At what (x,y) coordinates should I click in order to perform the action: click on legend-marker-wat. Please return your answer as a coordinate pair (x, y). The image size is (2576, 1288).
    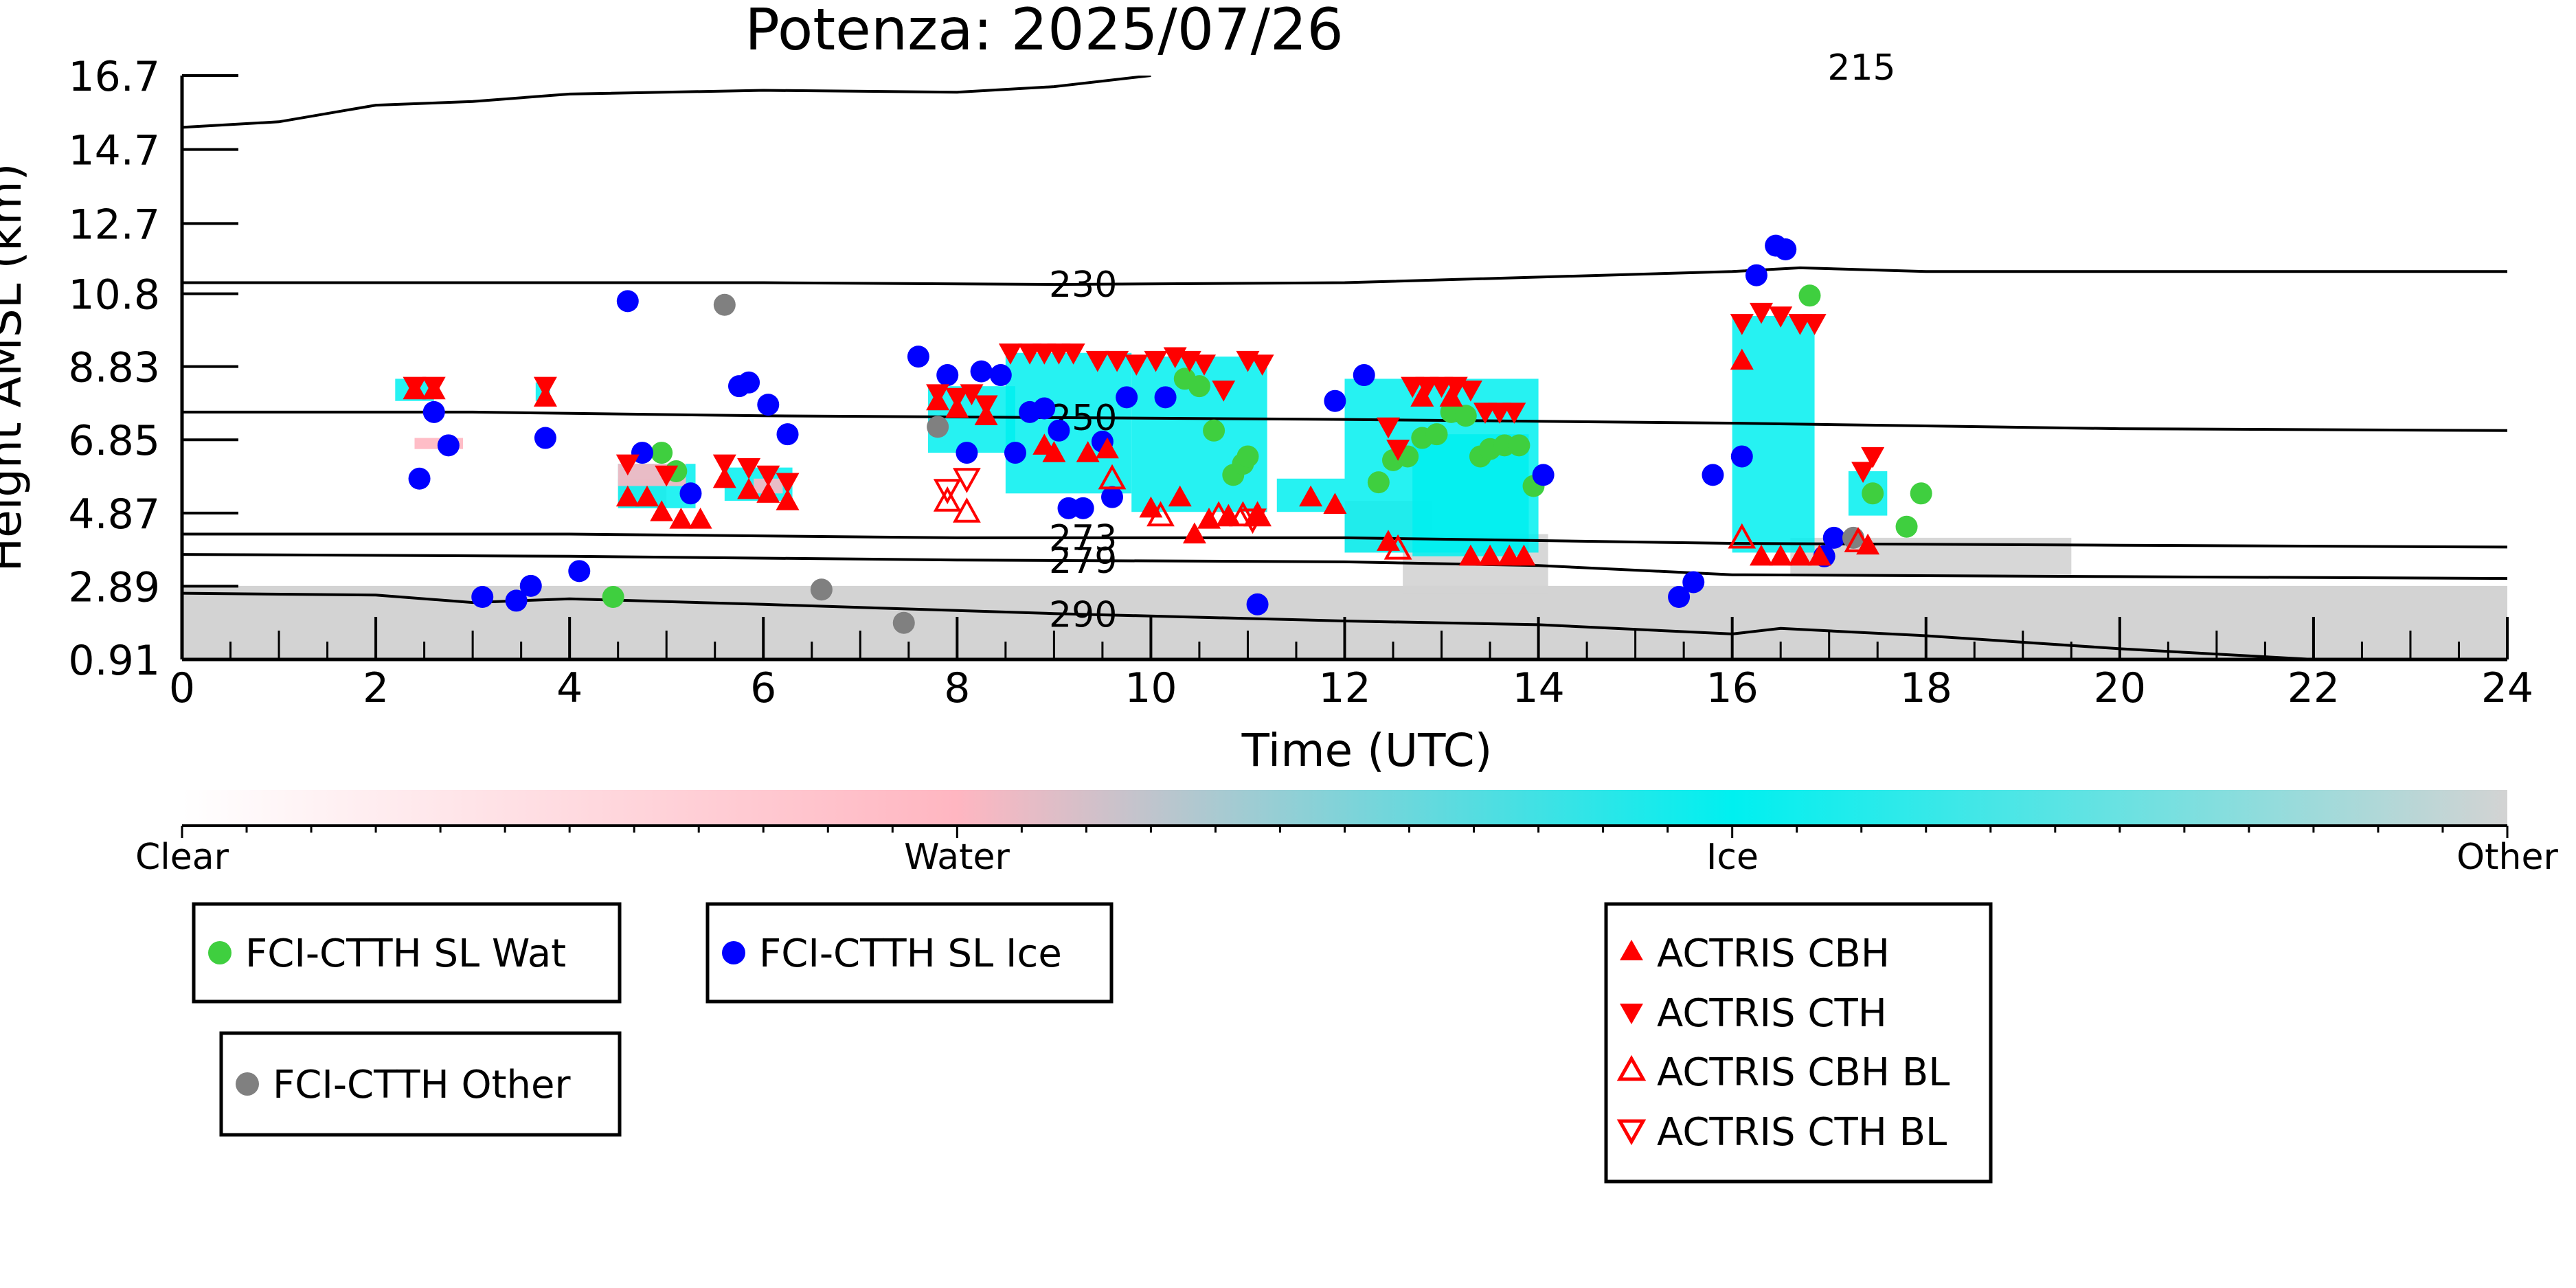
    Looking at the image, I should click on (219, 952).